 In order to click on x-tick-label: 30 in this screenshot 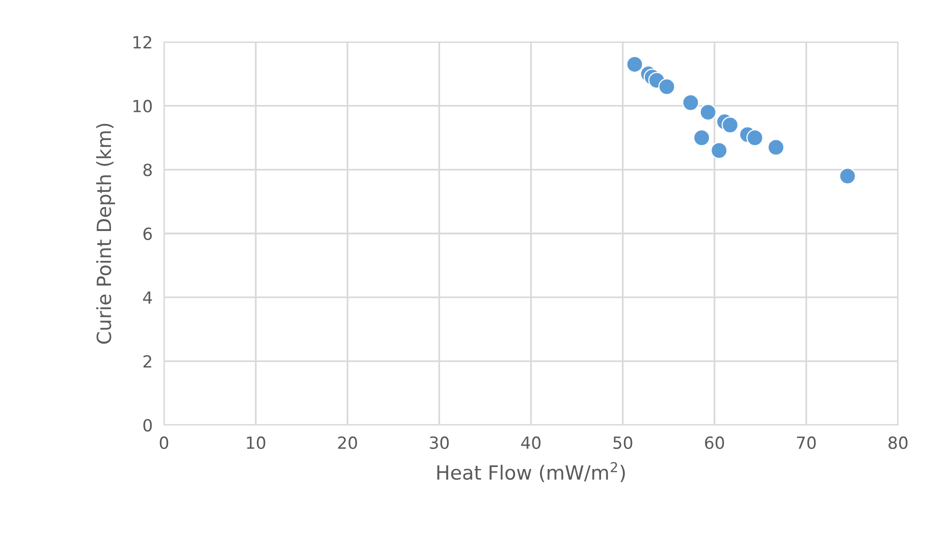, I will do `click(439, 443)`.